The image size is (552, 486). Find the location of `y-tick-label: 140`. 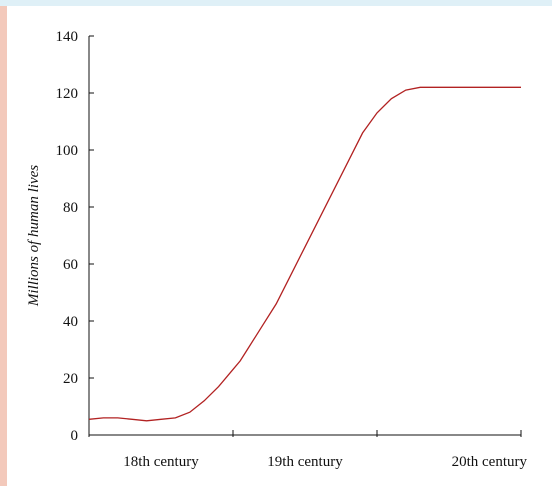

y-tick-label: 140 is located at coordinates (67, 37).